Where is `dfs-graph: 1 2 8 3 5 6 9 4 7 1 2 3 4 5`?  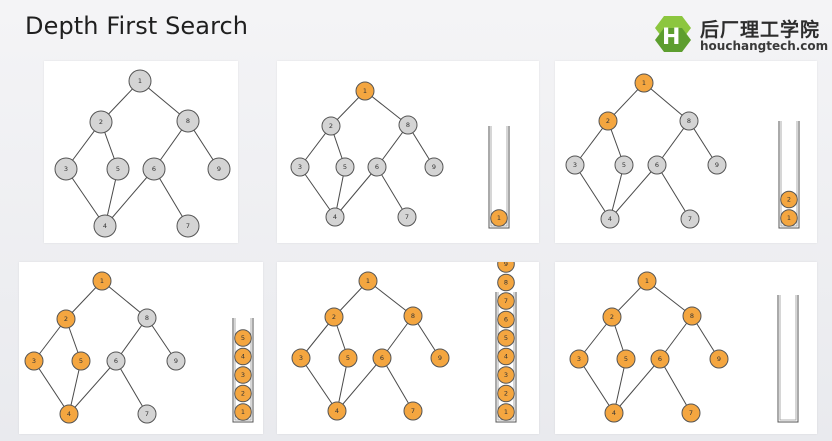 dfs-graph: 1 2 8 3 5 6 9 4 7 1 2 3 4 5 is located at coordinates (139, 347).